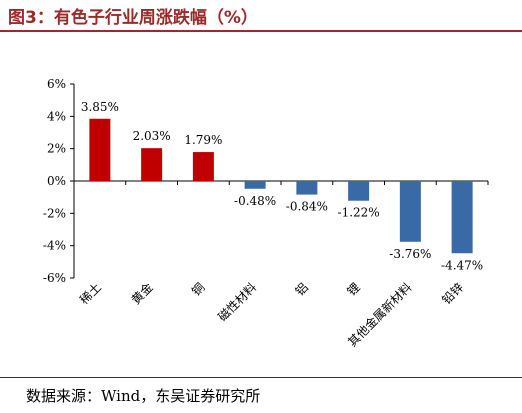  What do you see at coordinates (56, 149) in the screenshot?
I see `y-tick-label: 2%` at bounding box center [56, 149].